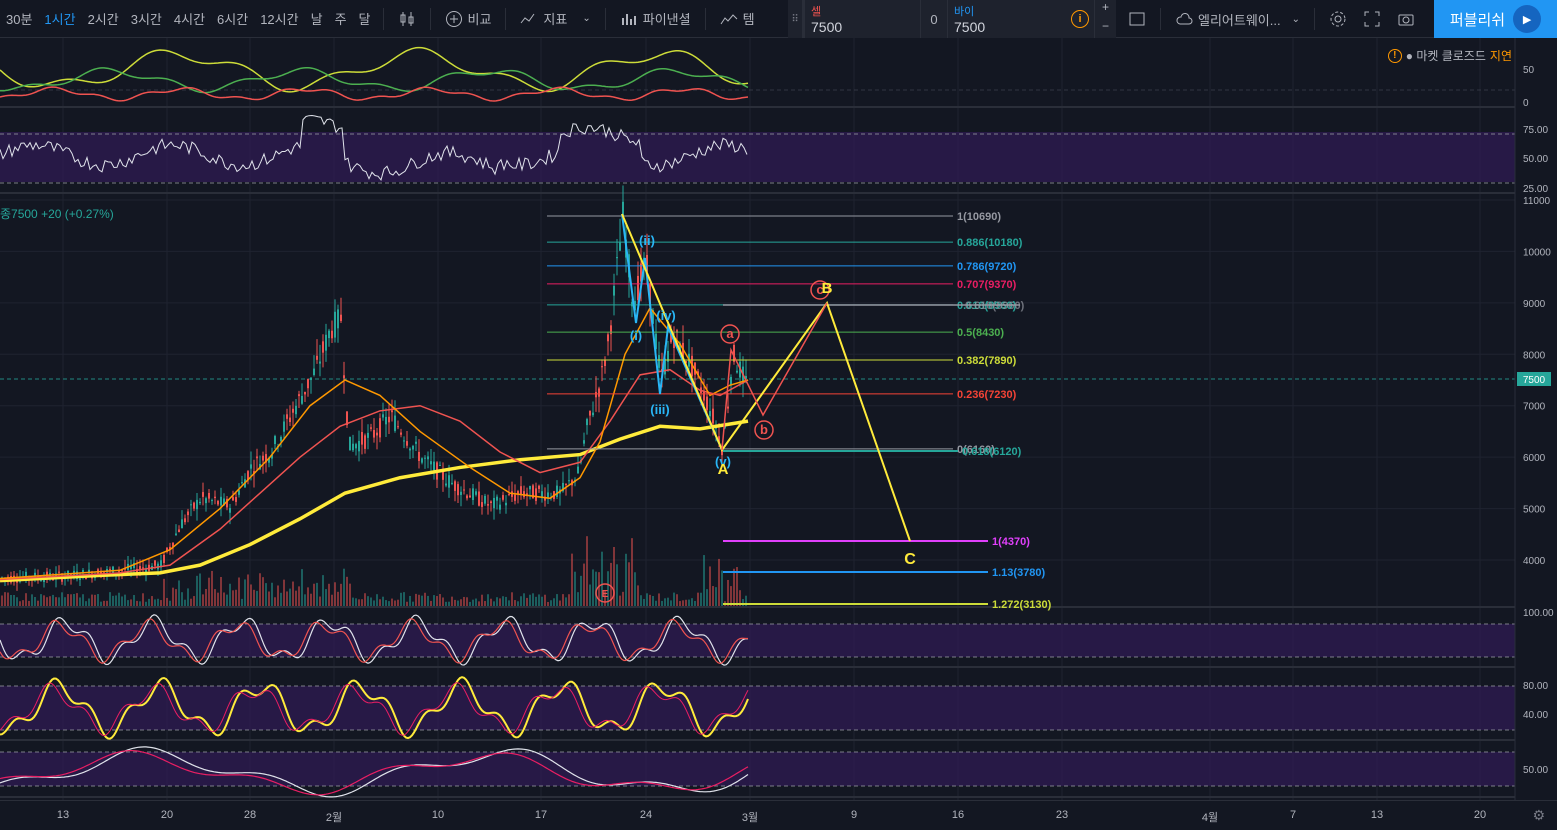  Describe the element at coordinates (146, 19) in the screenshot. I see `interval-3h: 3시간` at that location.